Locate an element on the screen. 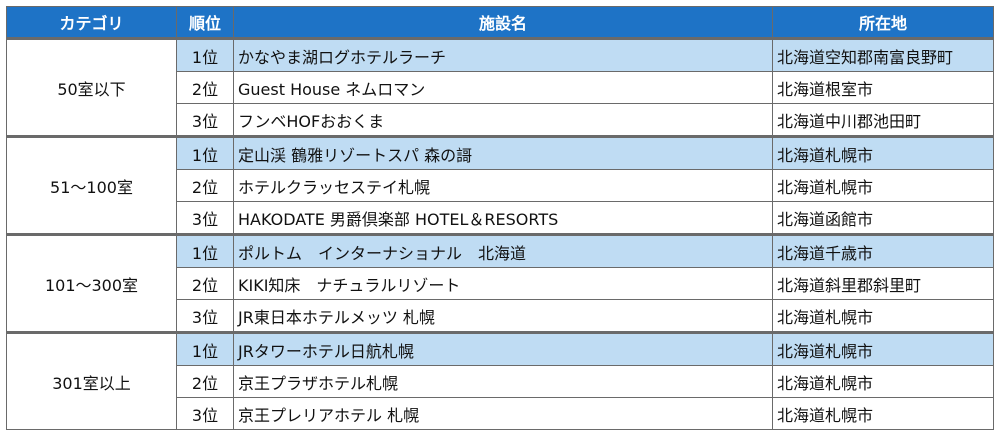  header-category: カテゴリ is located at coordinates (91, 22).